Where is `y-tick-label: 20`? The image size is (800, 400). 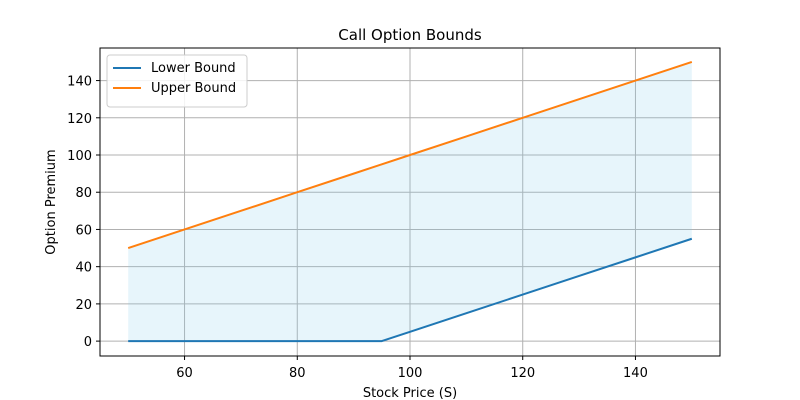 y-tick-label: 20 is located at coordinates (83, 305).